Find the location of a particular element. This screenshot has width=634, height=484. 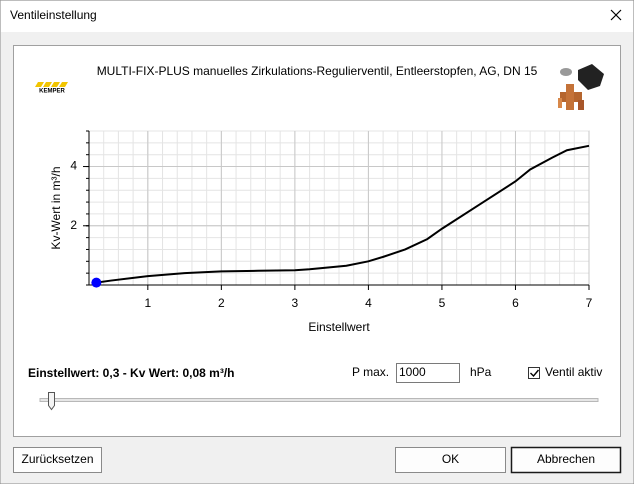

x-tick-label: 4 is located at coordinates (368, 303).